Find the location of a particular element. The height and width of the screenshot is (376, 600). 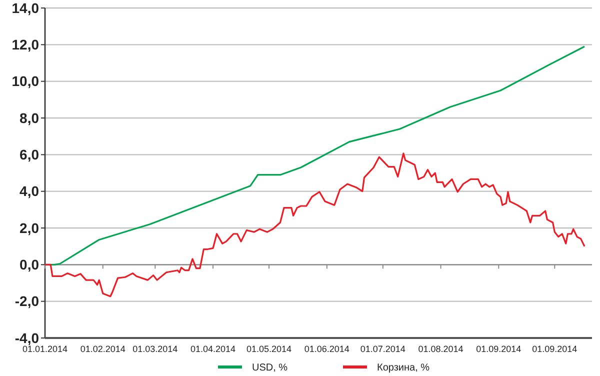

x-tick-label: 01.05.2014 is located at coordinates (269, 349).